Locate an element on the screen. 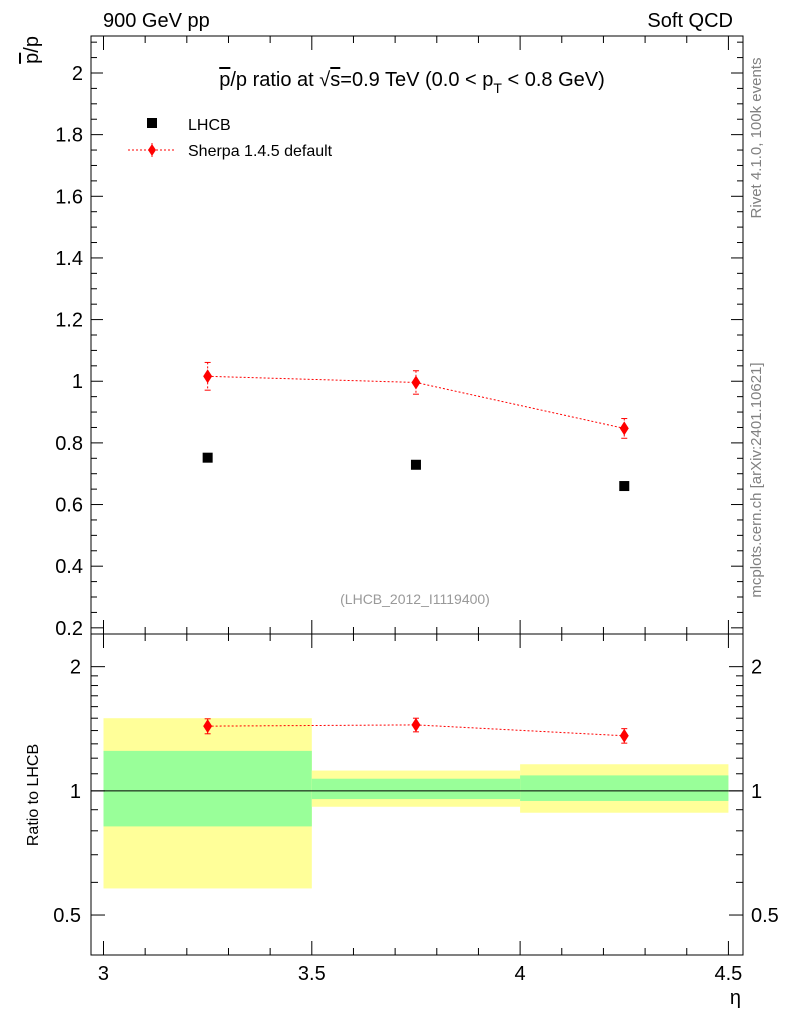  title-sqrt-s: s is located at coordinates (335, 80).